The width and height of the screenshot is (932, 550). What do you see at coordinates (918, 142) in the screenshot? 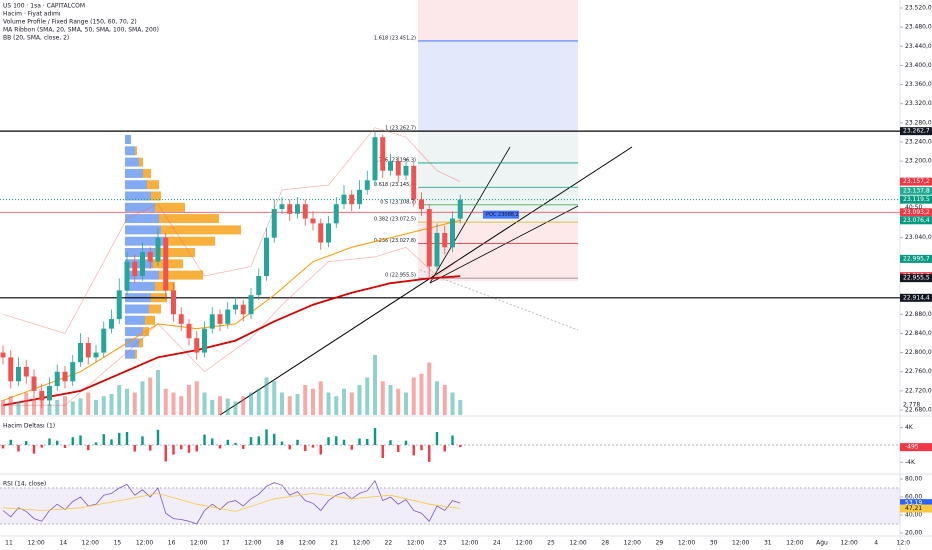
I see `y-tick-label: 23.240,0` at bounding box center [918, 142].